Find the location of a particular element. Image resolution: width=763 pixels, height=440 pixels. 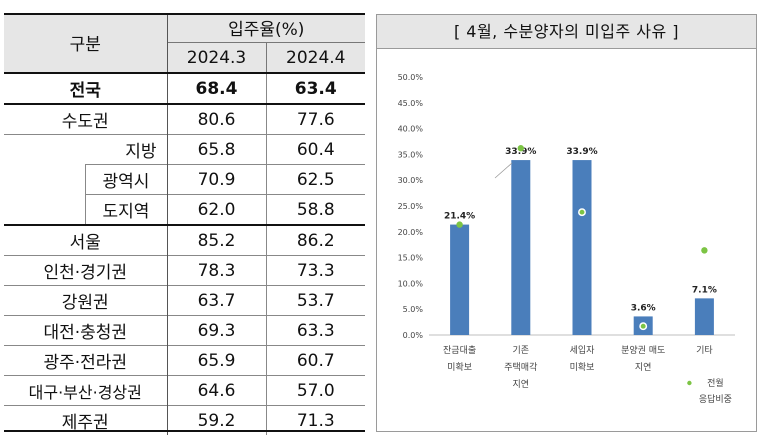

header-metric-label: 입주율(%) is located at coordinates (266, 28).